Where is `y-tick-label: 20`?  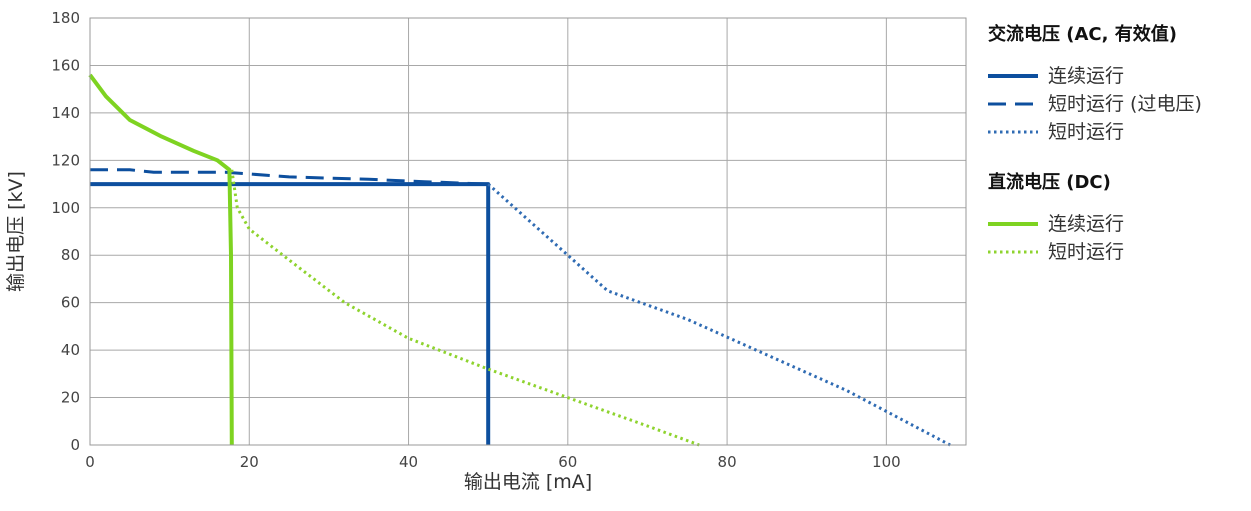 y-tick-label: 20 is located at coordinates (70, 398).